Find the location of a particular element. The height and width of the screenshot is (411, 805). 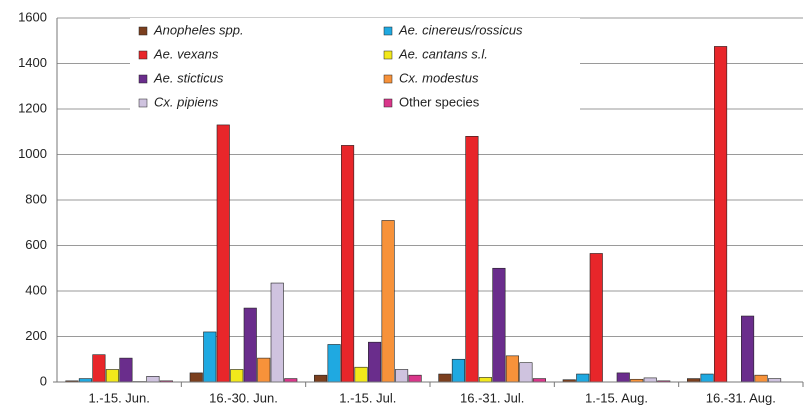

y-tick-label: 200 is located at coordinates (36, 335).